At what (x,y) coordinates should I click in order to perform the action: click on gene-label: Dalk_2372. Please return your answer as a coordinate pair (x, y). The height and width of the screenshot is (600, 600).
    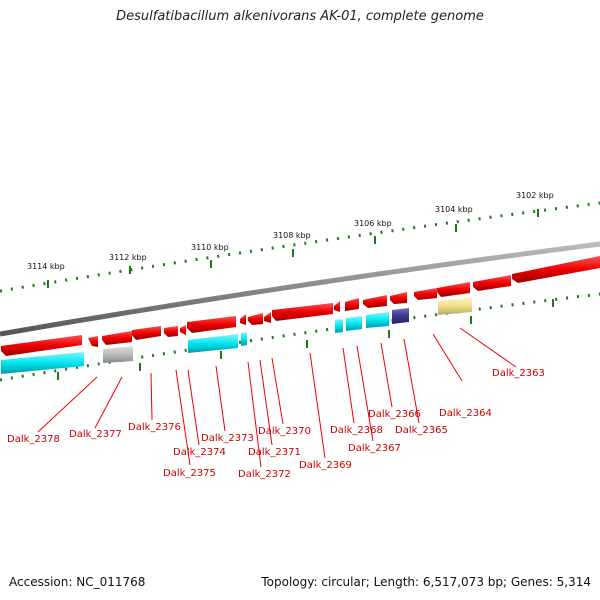
    Looking at the image, I should click on (264, 474).